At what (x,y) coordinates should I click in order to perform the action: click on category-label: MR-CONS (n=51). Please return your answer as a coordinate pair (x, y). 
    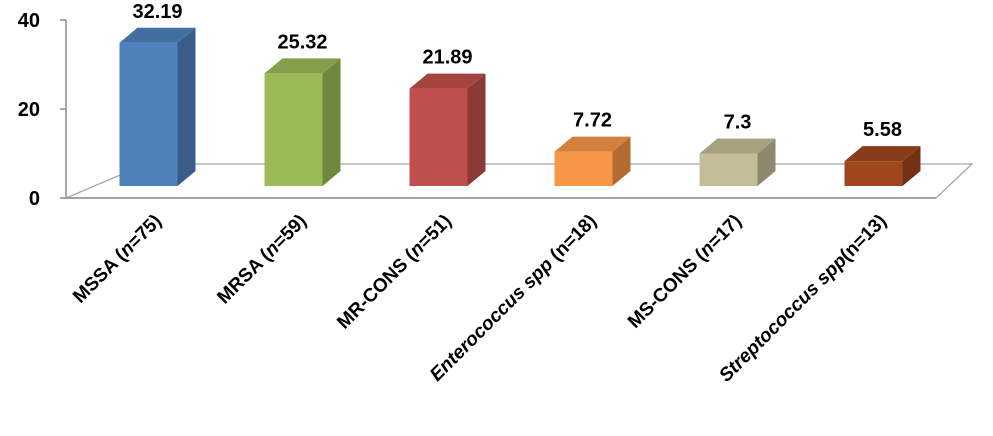
    Looking at the image, I should click on (394, 272).